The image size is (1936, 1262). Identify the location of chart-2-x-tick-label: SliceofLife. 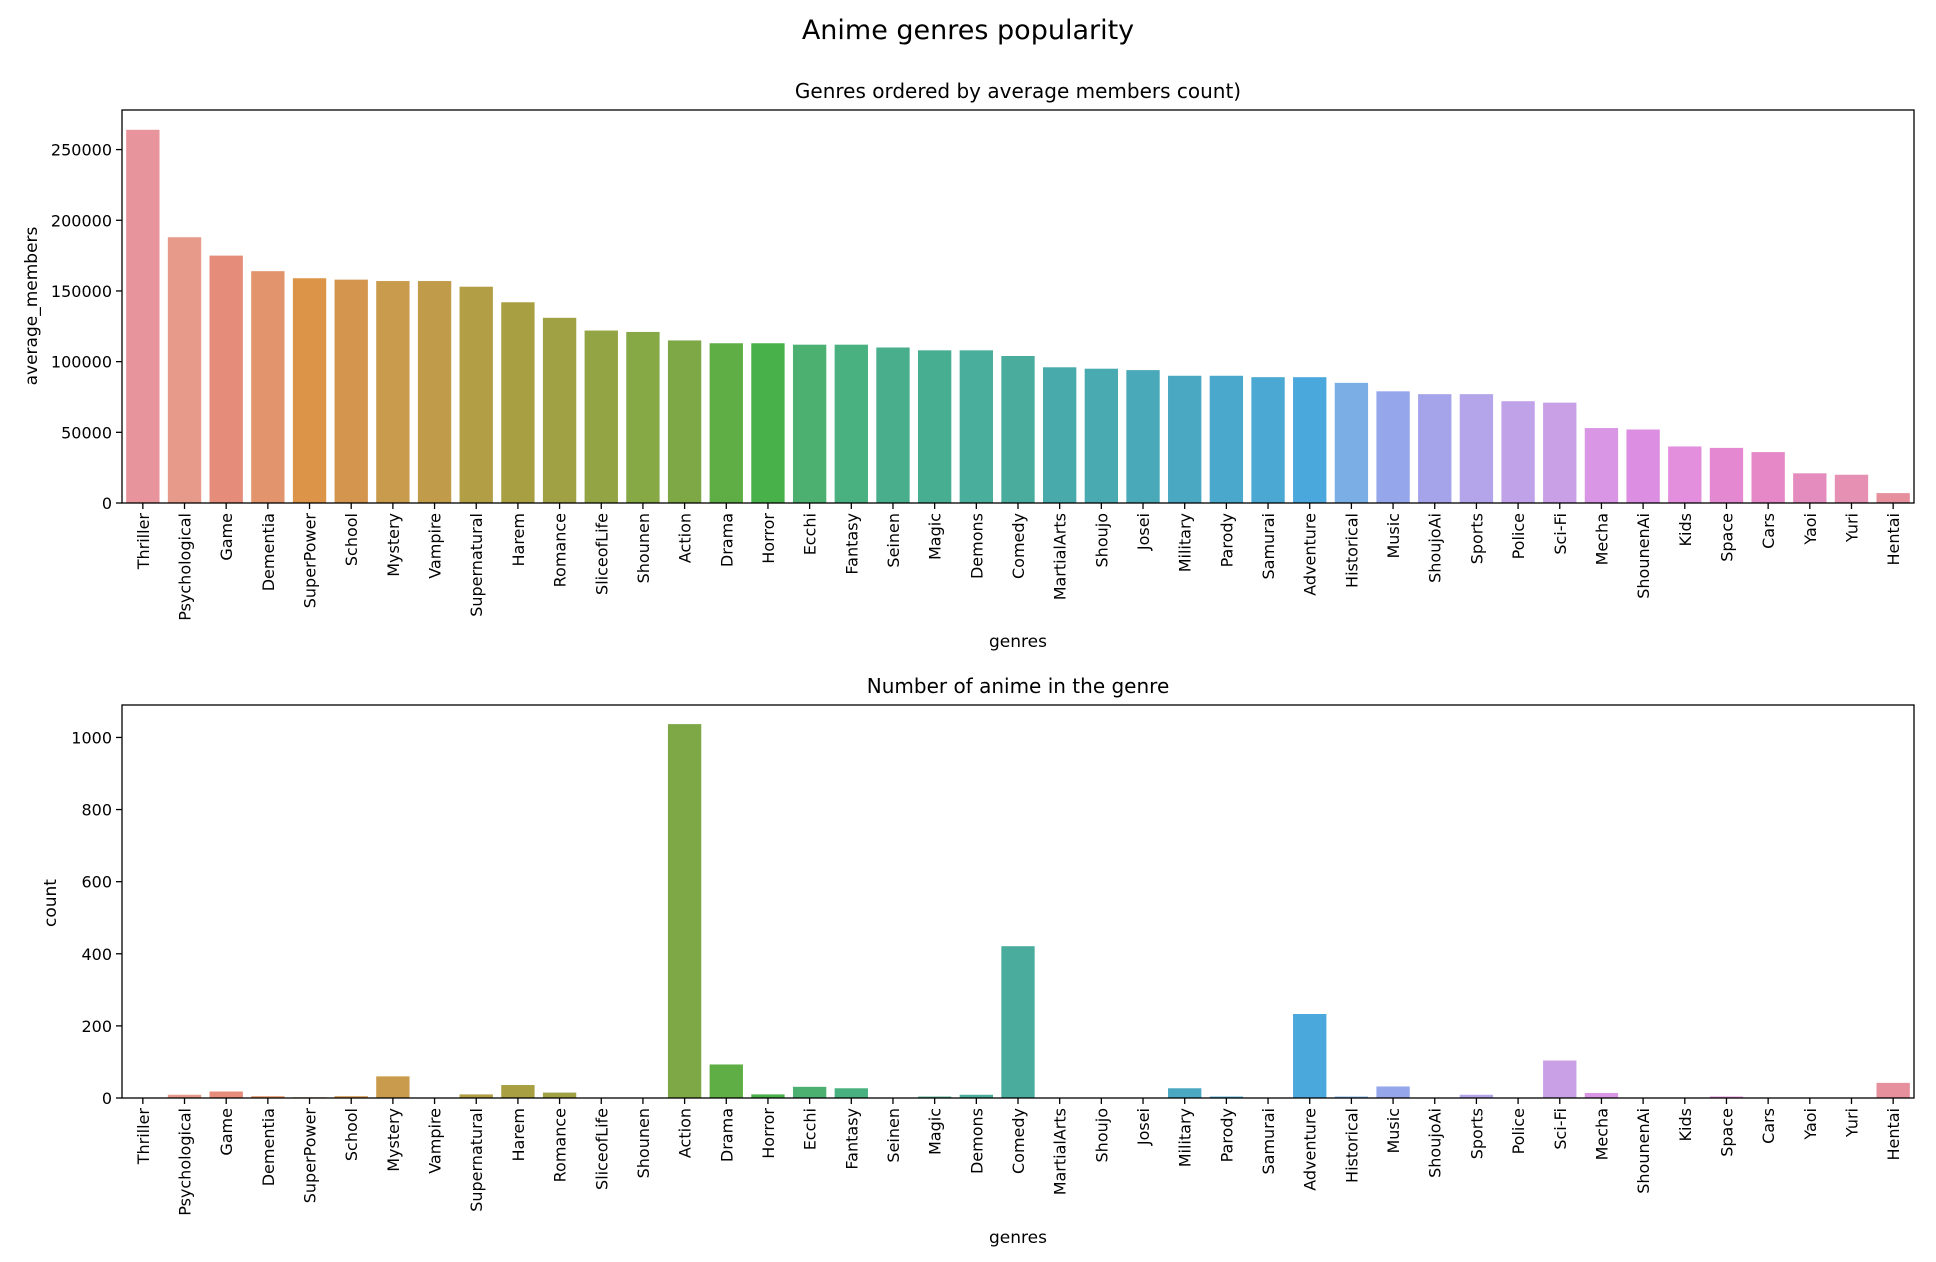
(601, 1149).